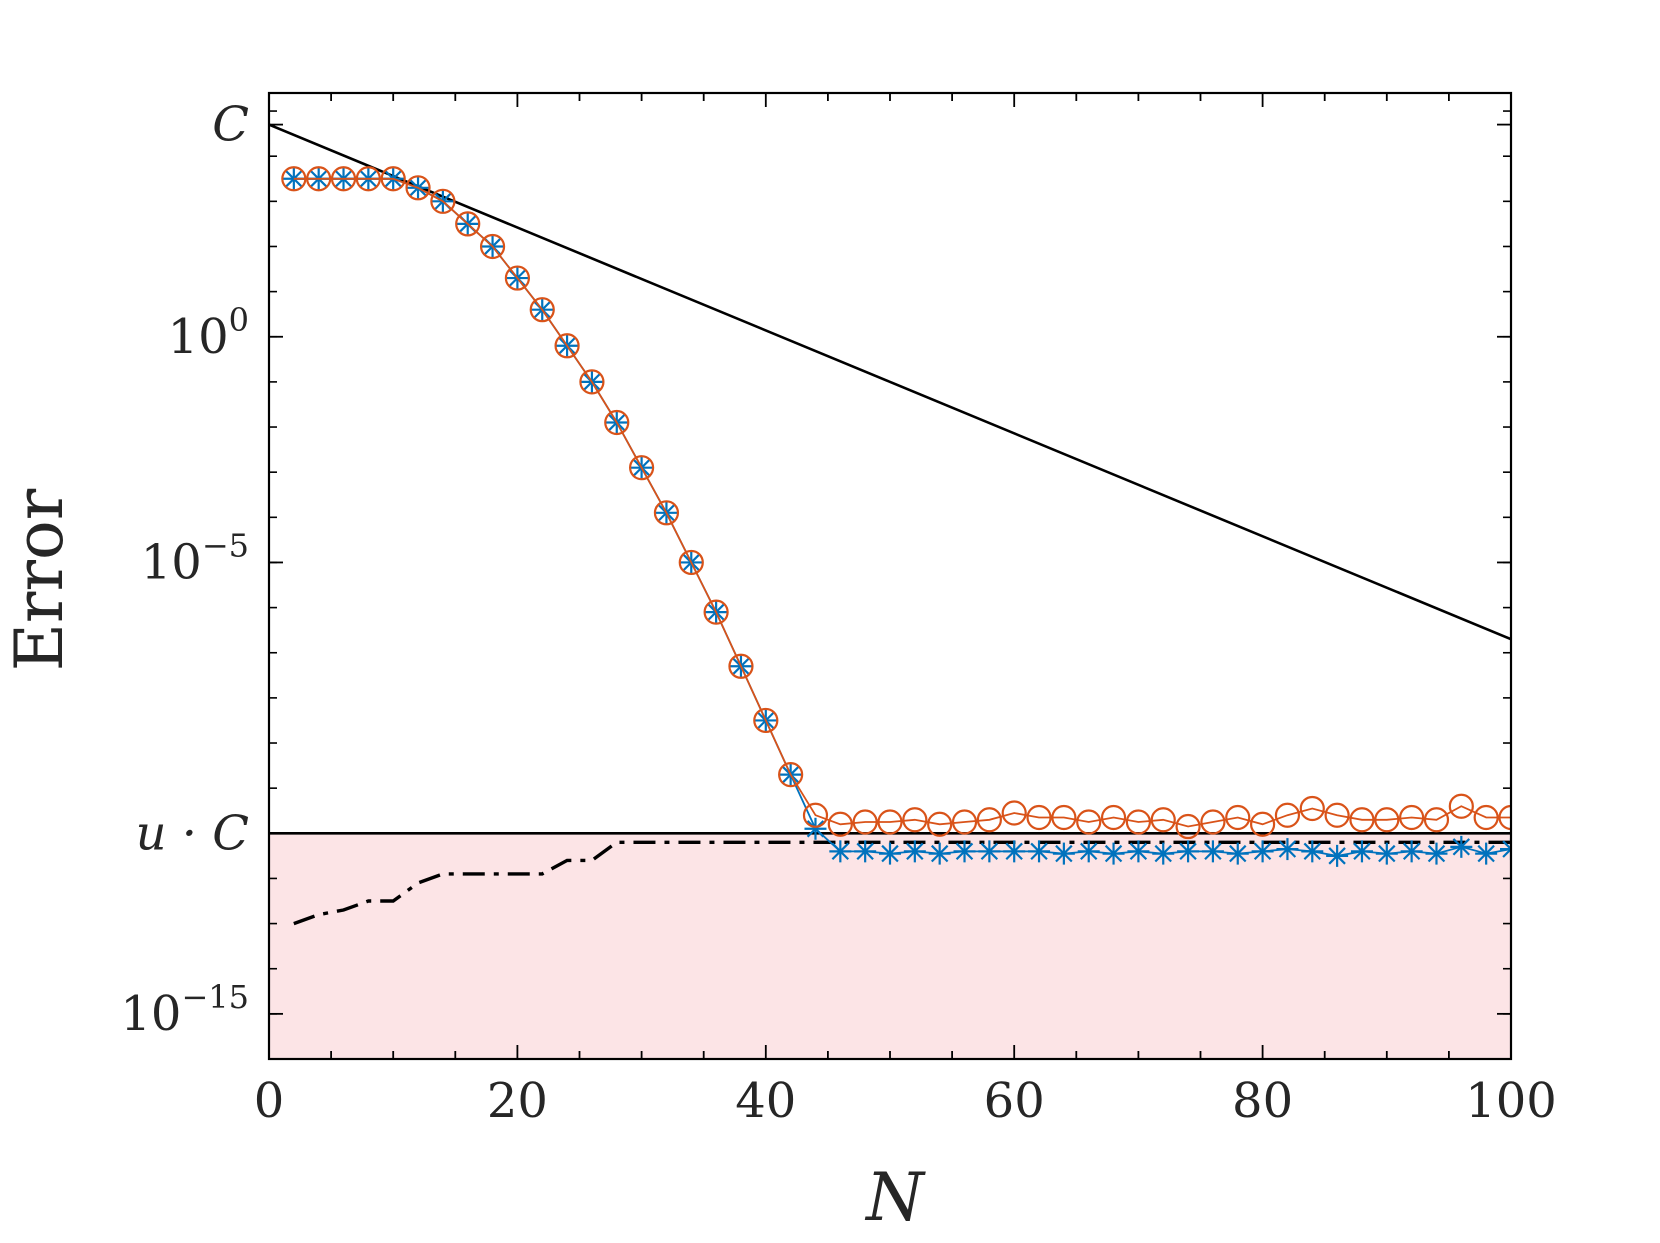 Image resolution: width=1660 pixels, height=1243 pixels. What do you see at coordinates (1262, 1101) in the screenshot?
I see `x-tick-label: 80` at bounding box center [1262, 1101].